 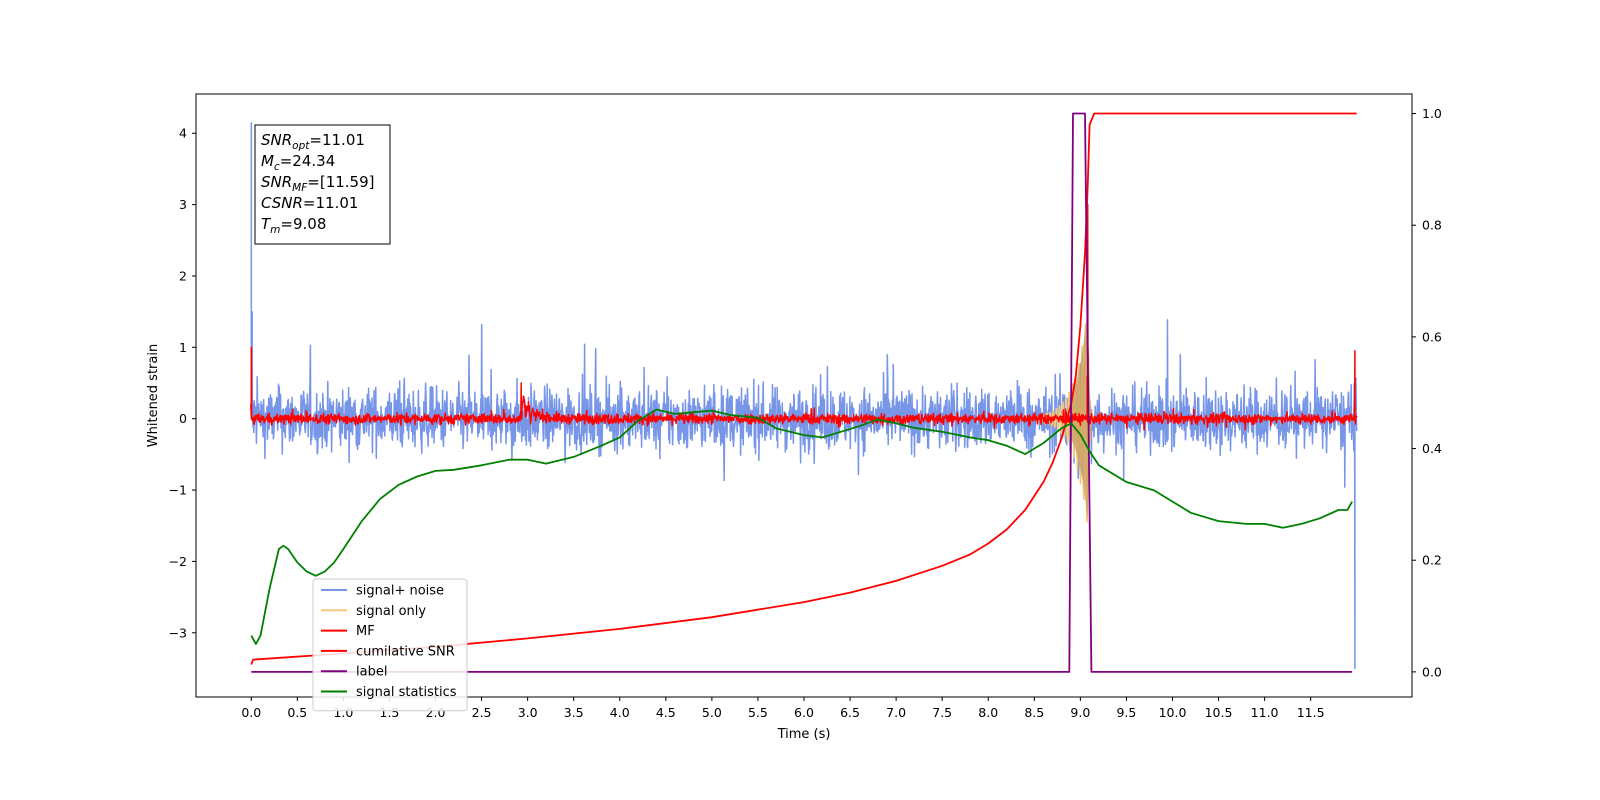 I want to click on annotation-frame, so click(x=322, y=184).